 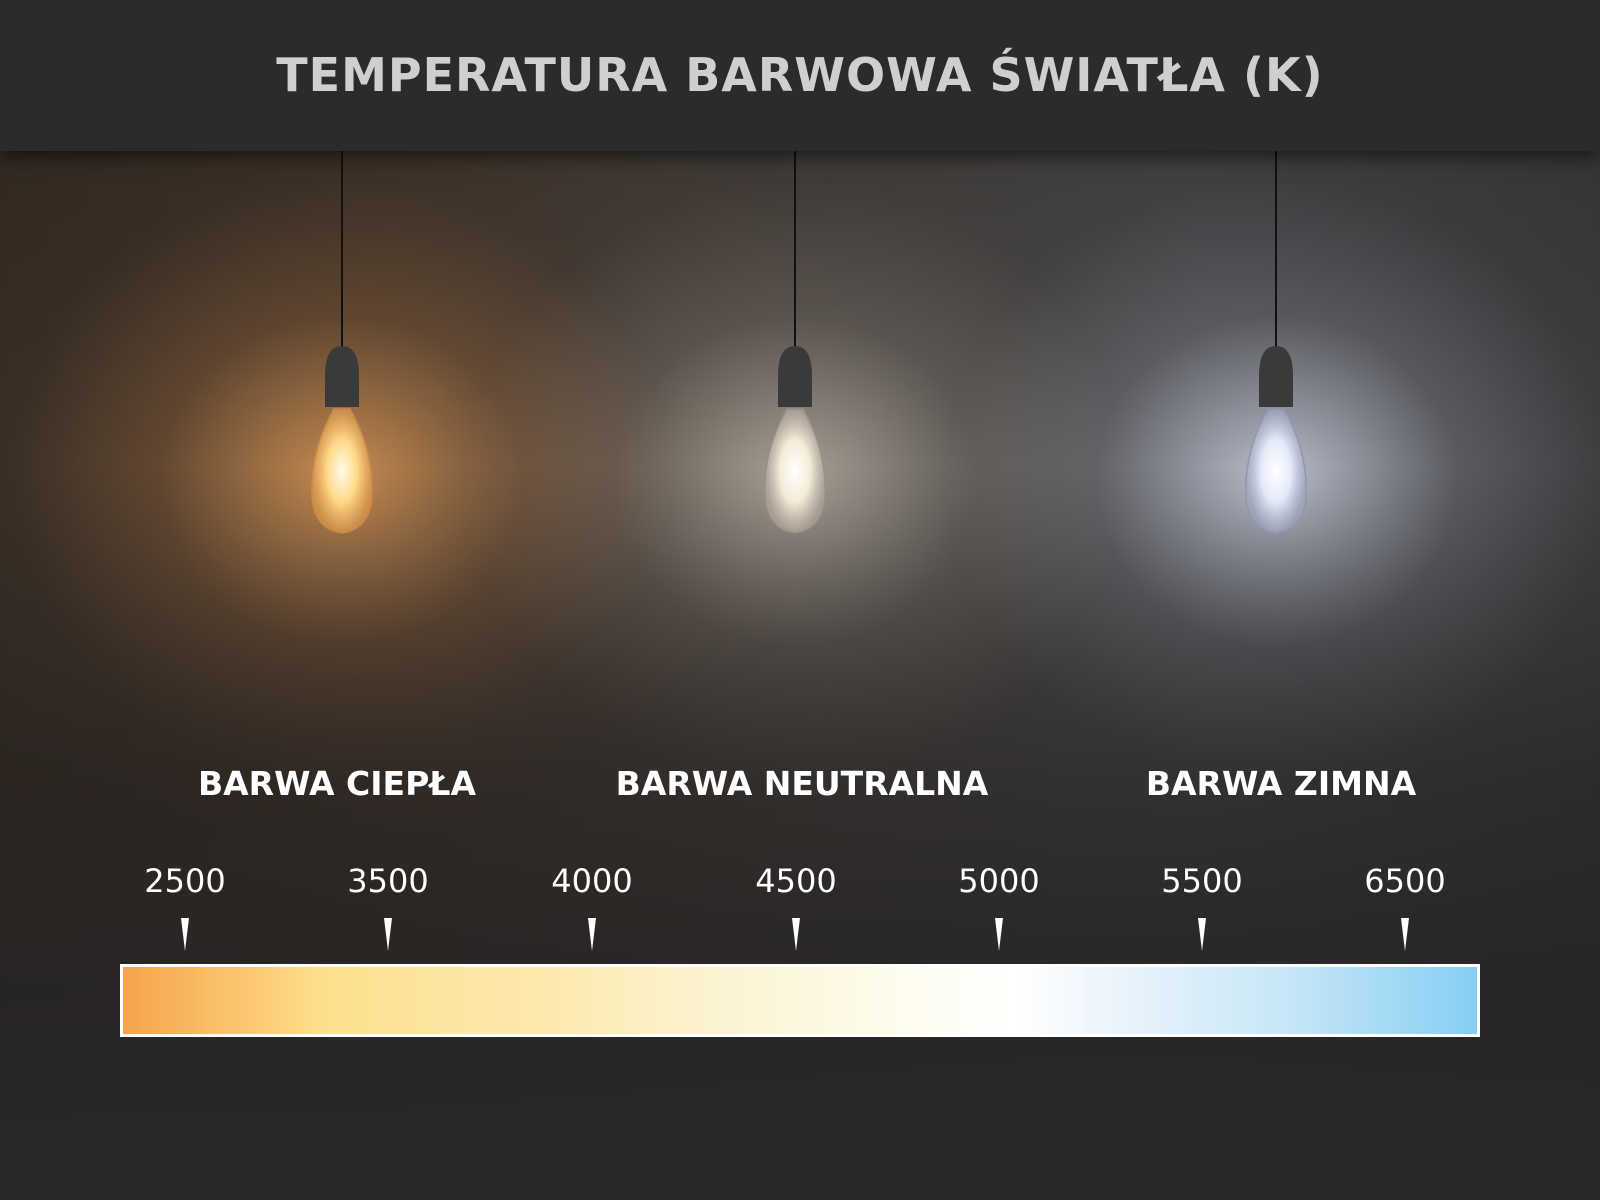 What do you see at coordinates (1202, 881) in the screenshot?
I see `tick-label: 5500` at bounding box center [1202, 881].